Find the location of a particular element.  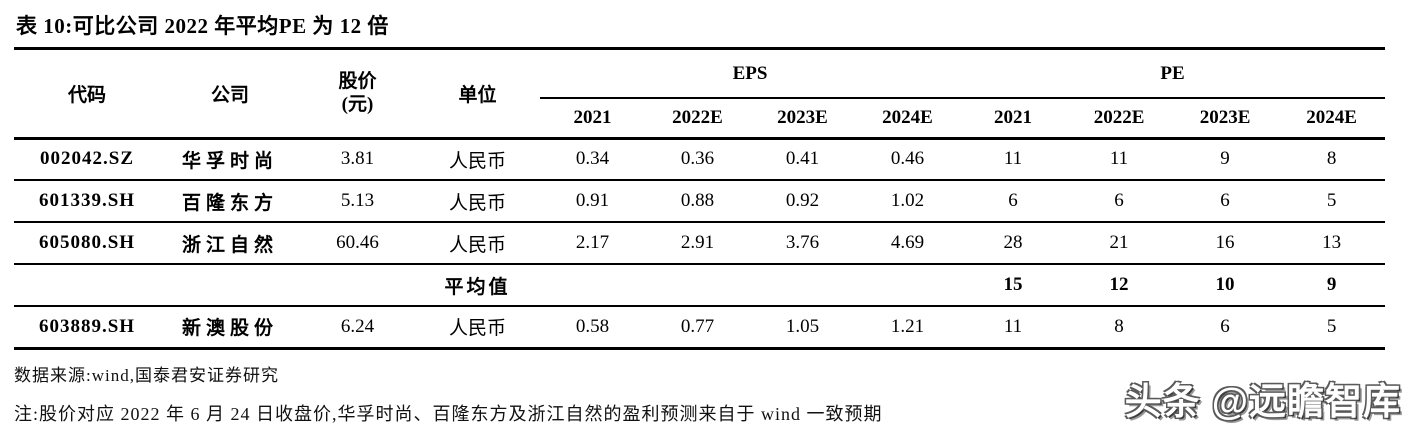

cell-eps-2023e: 0.41 is located at coordinates (802, 159).